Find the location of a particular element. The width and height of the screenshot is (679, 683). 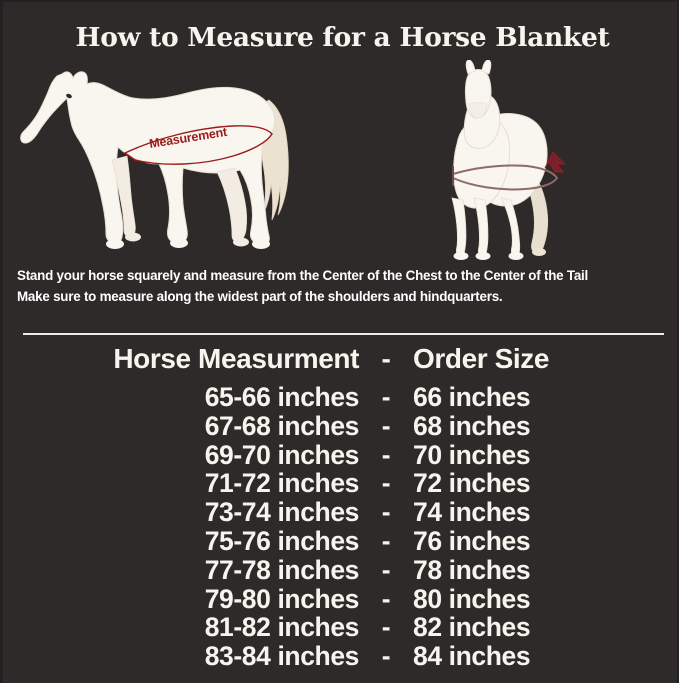

horse-eye is located at coordinates (69, 96).